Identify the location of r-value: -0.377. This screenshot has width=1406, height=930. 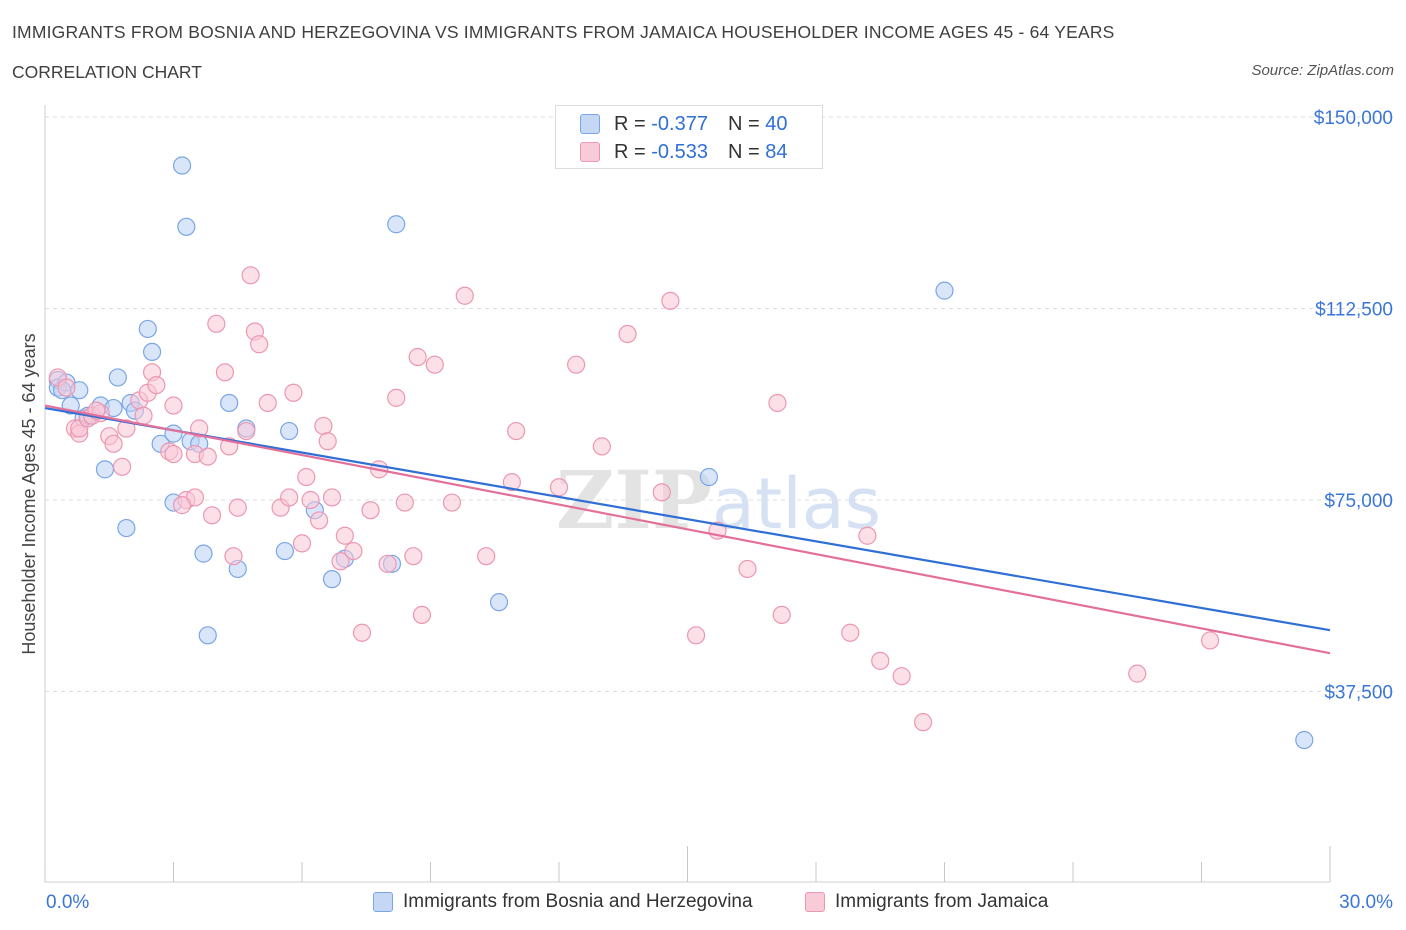
(679, 123).